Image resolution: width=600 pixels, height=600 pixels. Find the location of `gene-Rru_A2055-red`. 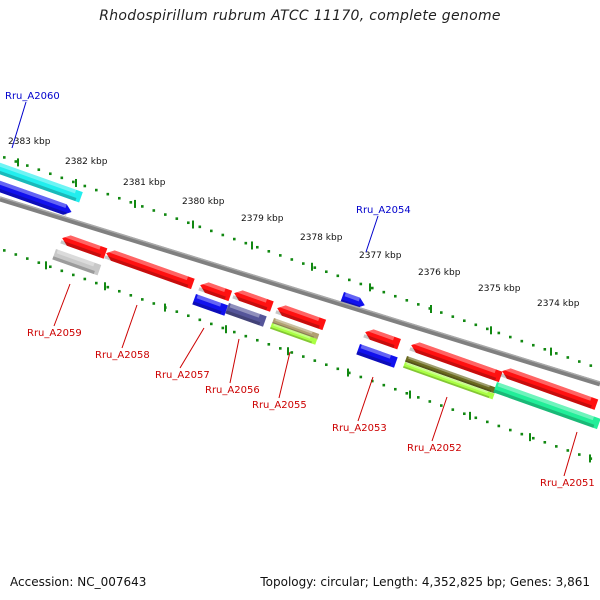

gene-Rru_A2055-red is located at coordinates (301, 317).